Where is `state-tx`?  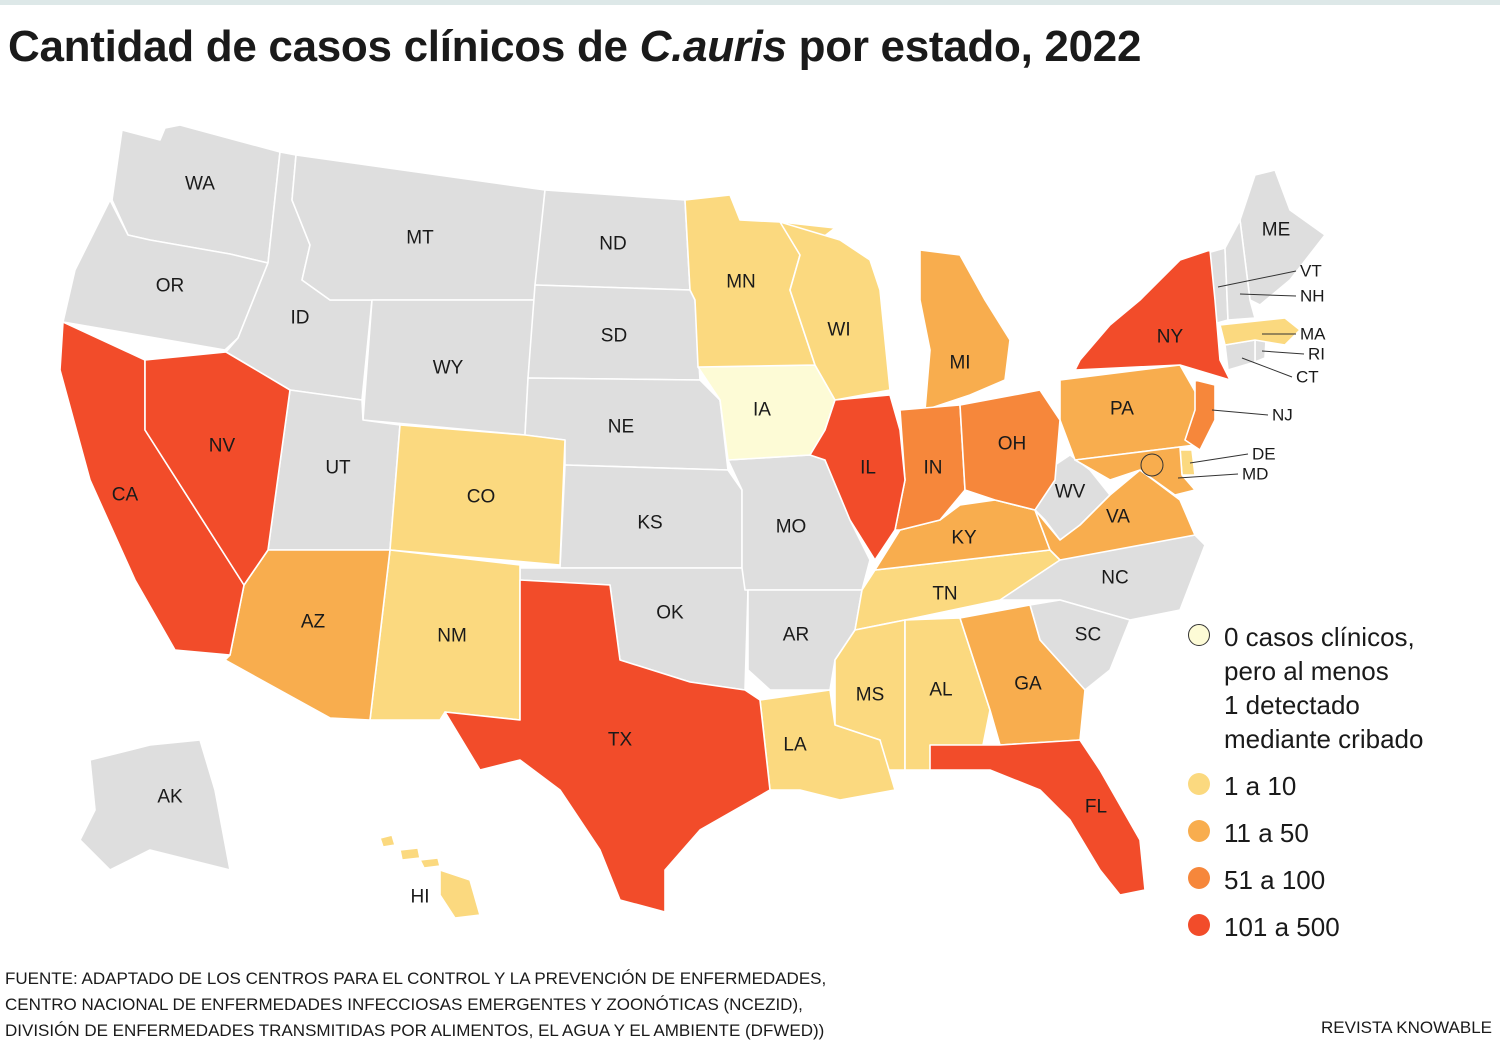
state-tx is located at coordinates (607, 746).